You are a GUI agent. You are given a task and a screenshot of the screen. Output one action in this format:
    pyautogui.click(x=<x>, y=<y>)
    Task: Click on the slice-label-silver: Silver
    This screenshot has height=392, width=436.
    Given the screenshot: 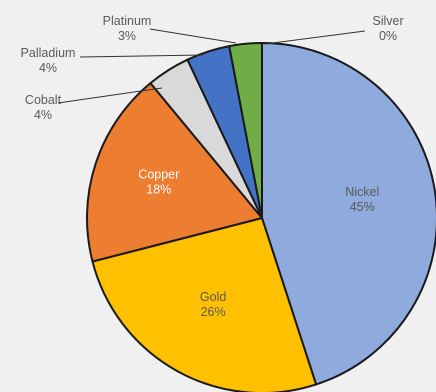 What is the action you would take?
    pyautogui.click(x=387, y=21)
    